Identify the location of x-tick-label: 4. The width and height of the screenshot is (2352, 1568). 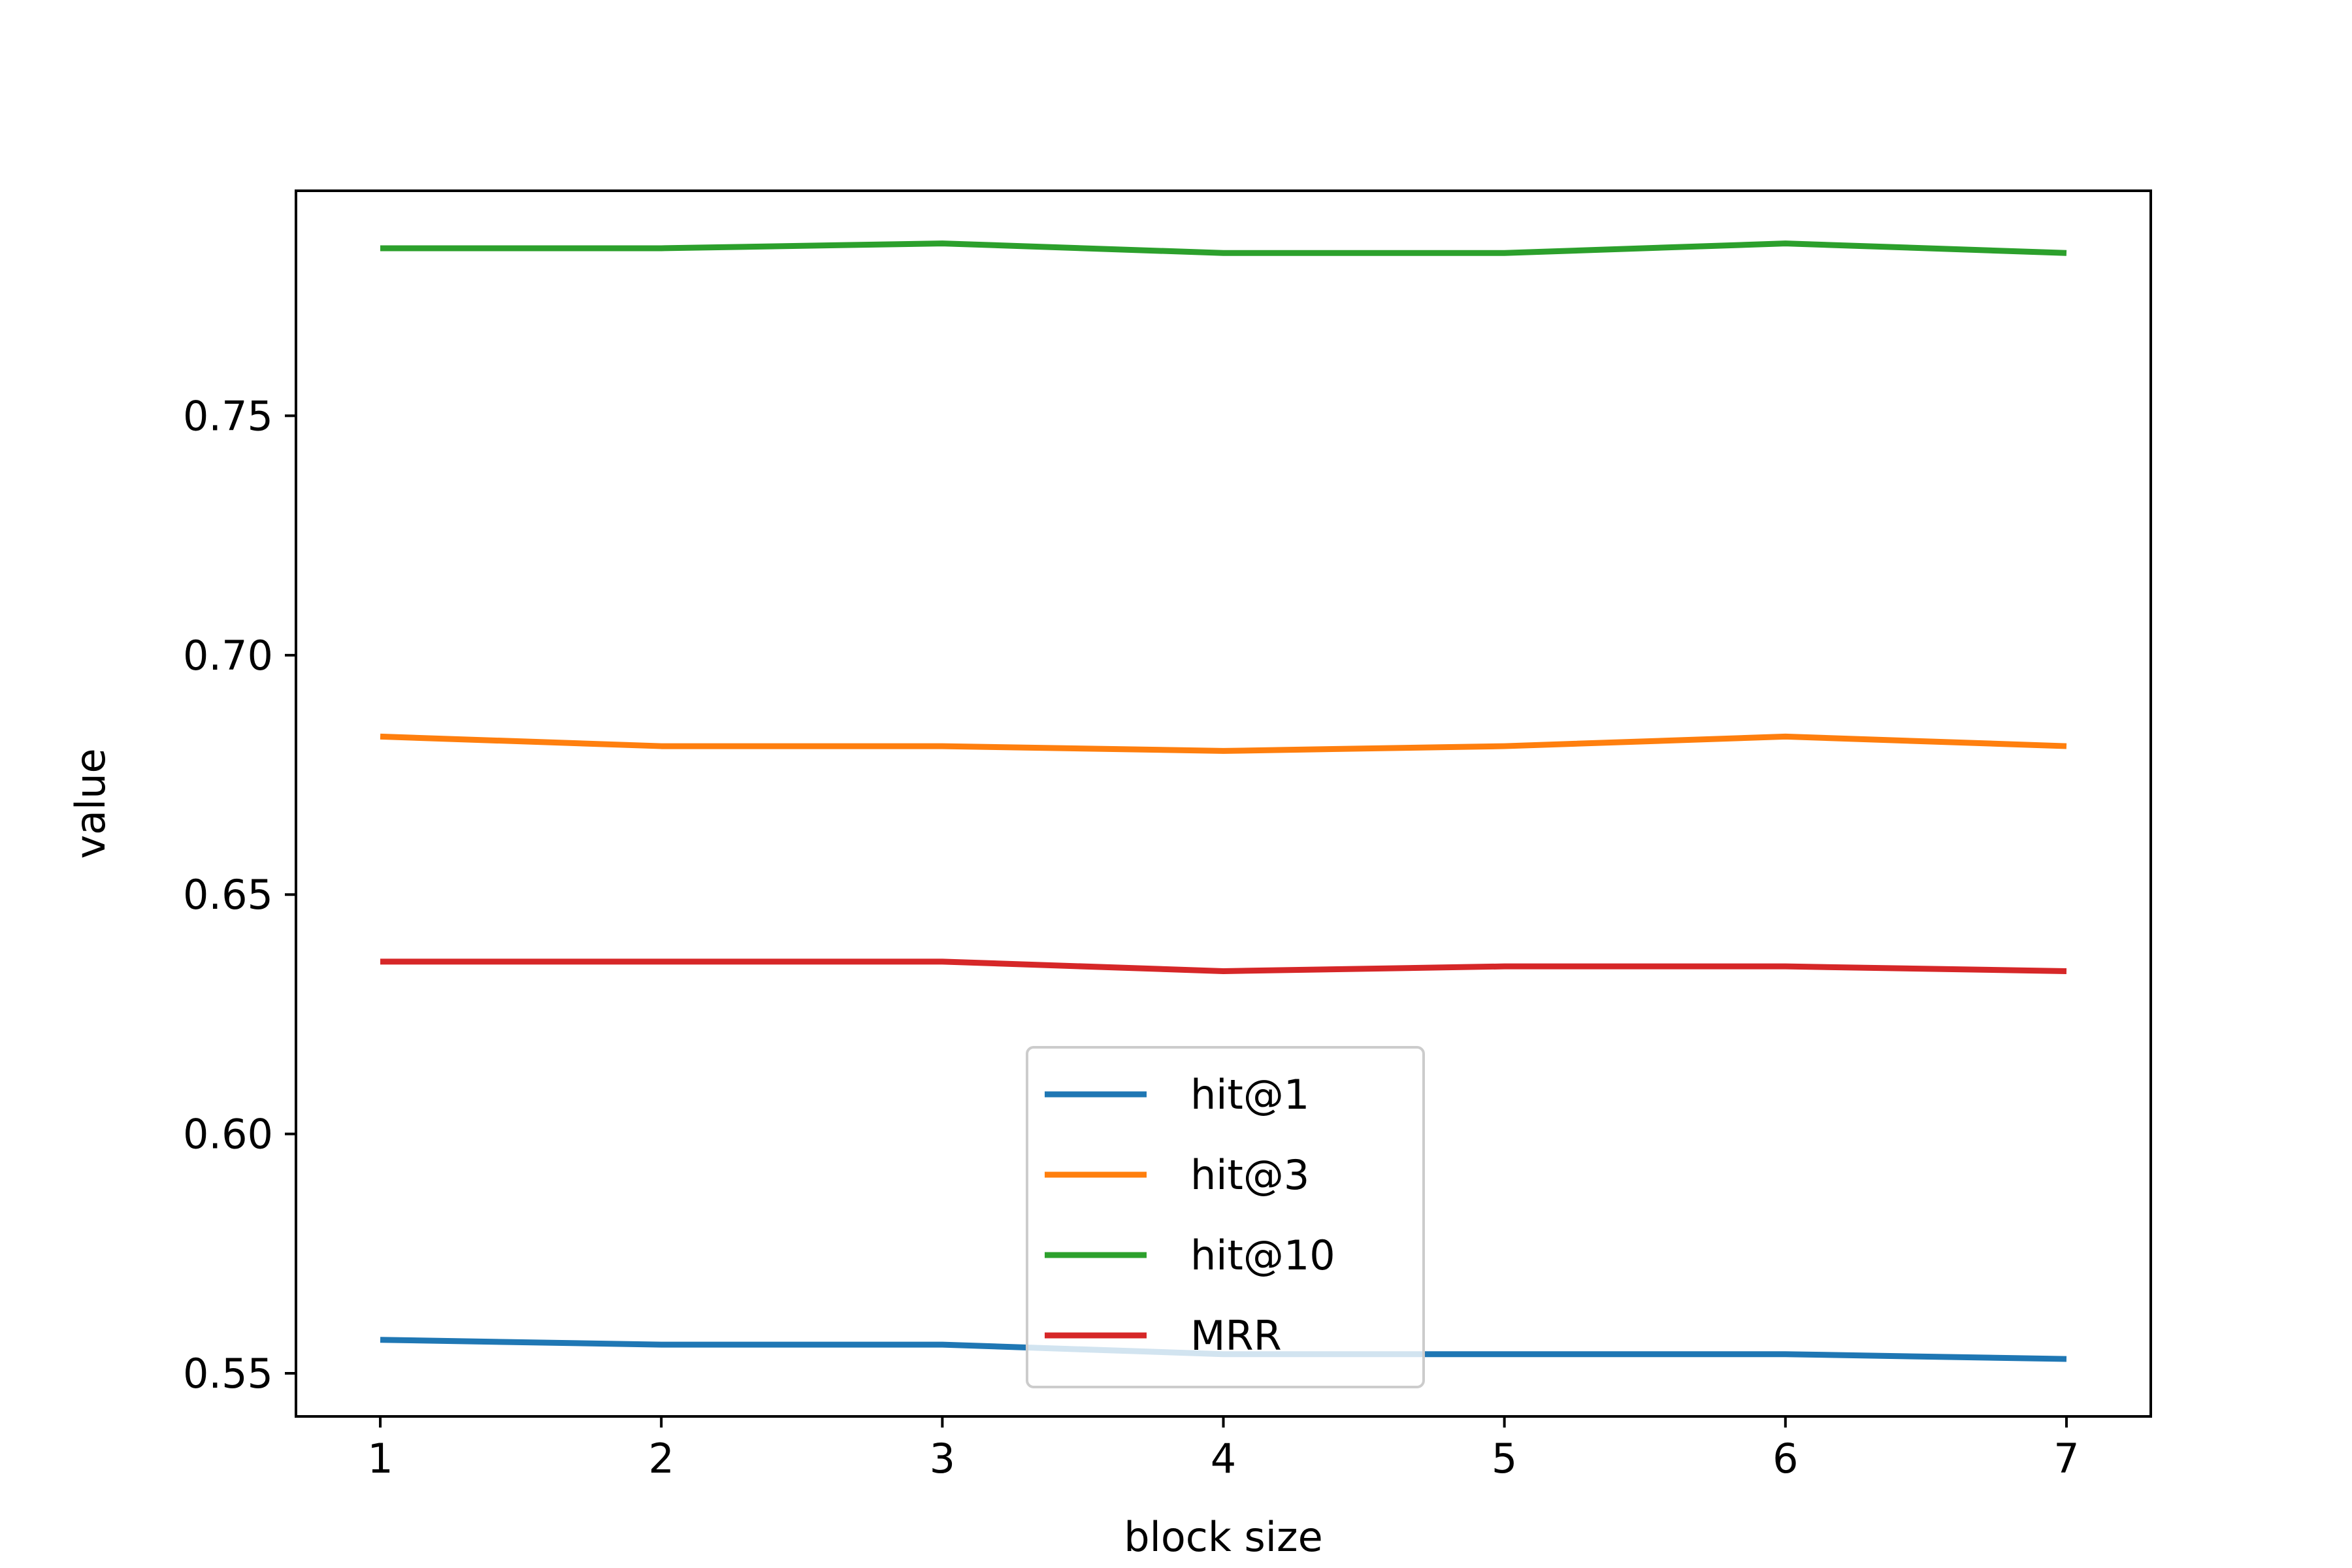
(1223, 1458).